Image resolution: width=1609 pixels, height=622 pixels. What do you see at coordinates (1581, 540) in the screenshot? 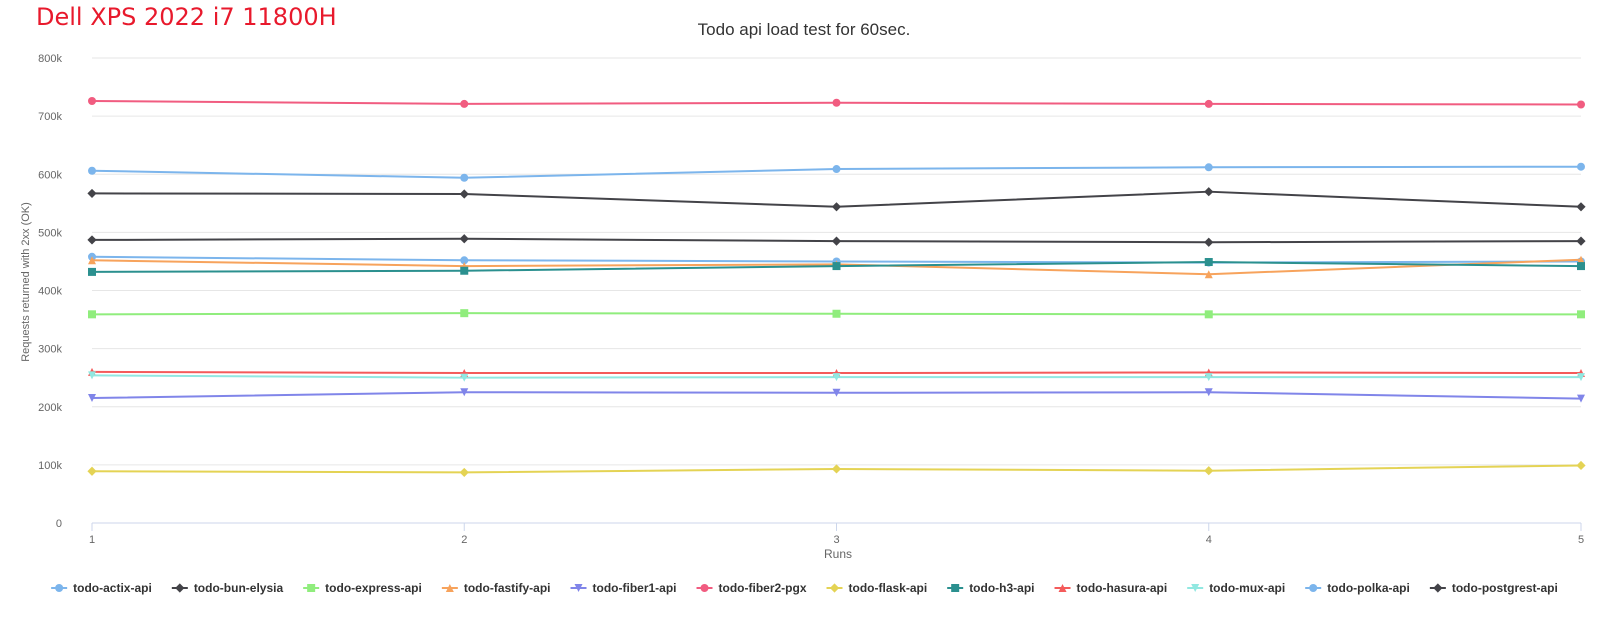
I see `x-tick-label: 5` at bounding box center [1581, 540].